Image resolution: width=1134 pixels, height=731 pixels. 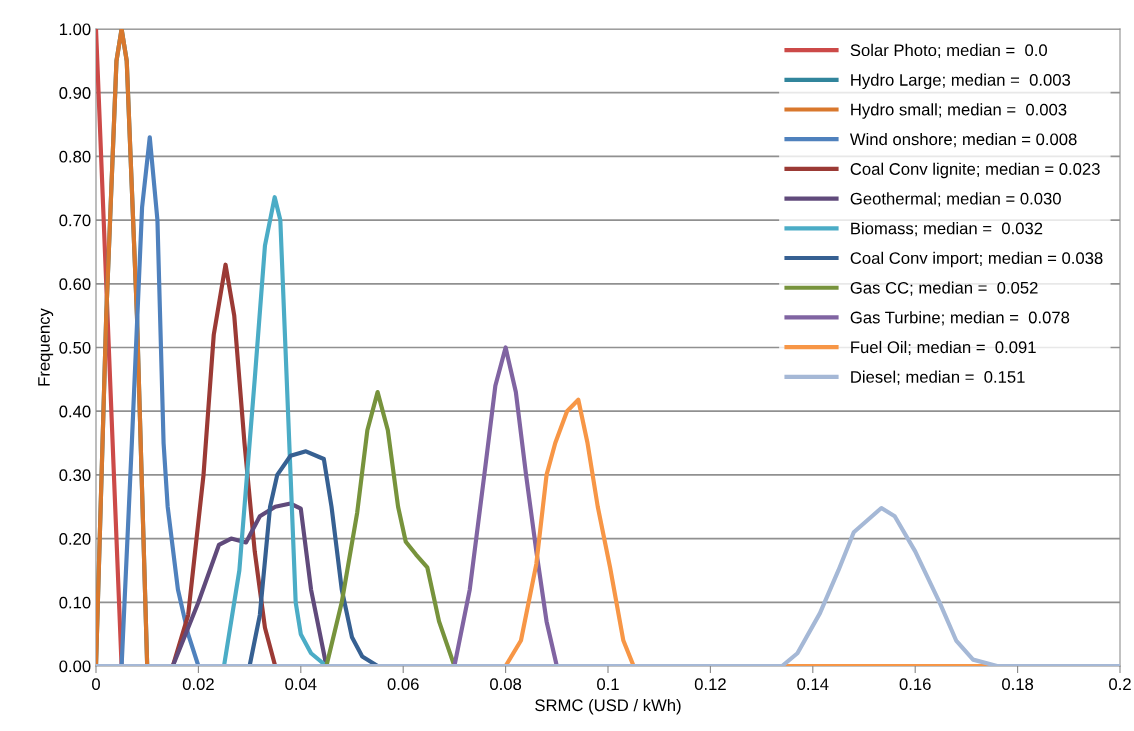 I want to click on x-tick-label: 0.14, so click(x=813, y=684).